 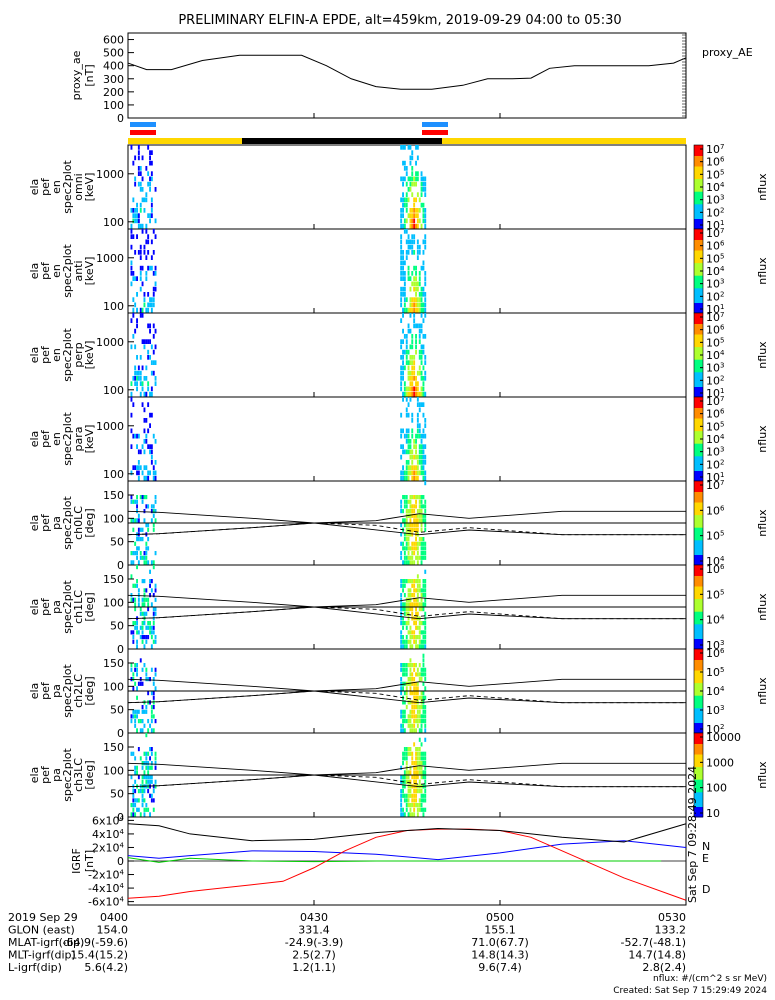 What do you see at coordinates (110, 258) in the screenshot?
I see `energy-ytick-label: 1000` at bounding box center [110, 258].